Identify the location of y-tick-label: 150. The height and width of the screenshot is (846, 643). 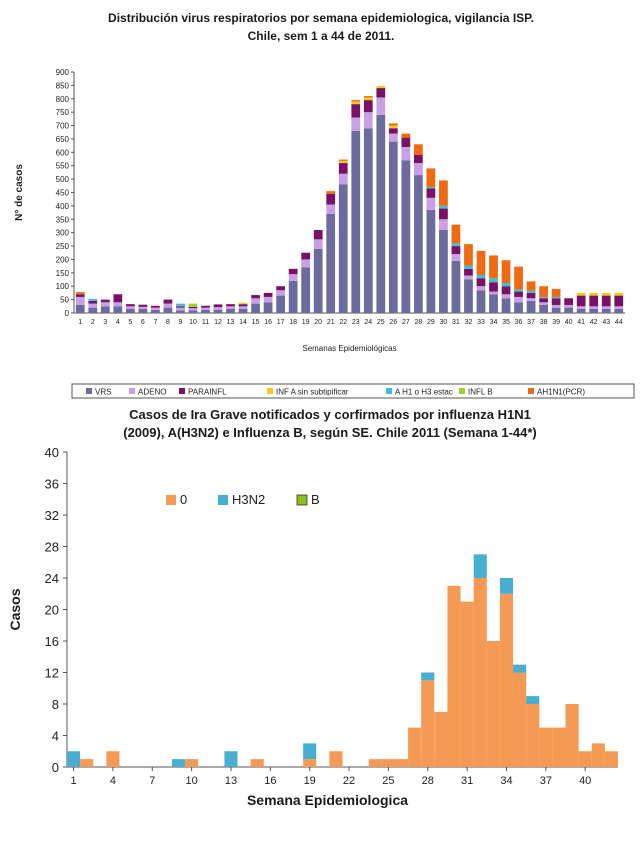
(63, 273).